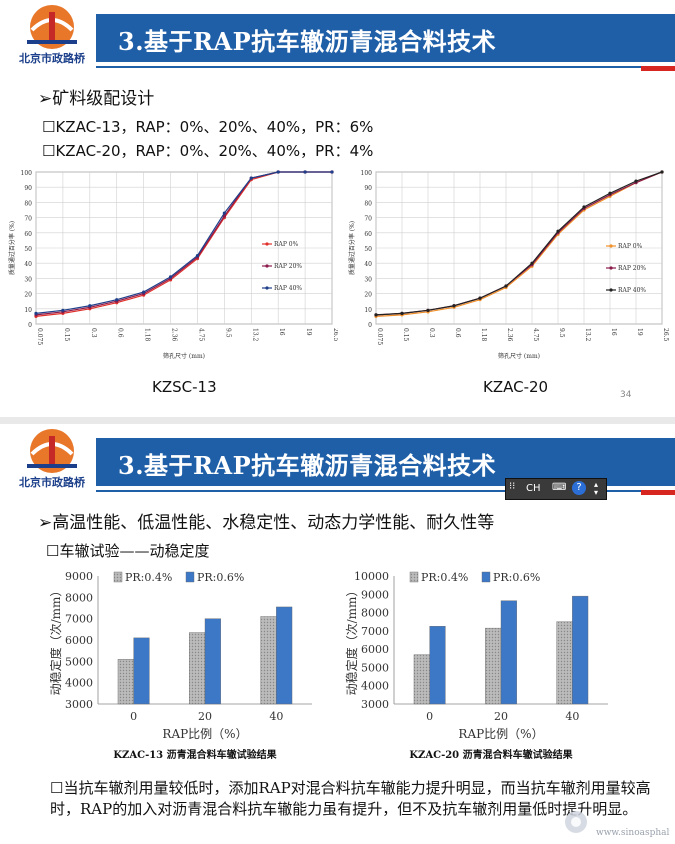 This screenshot has height=844, width=675. Describe the element at coordinates (533, 488) in the screenshot. I see `ime-language: CH` at that location.